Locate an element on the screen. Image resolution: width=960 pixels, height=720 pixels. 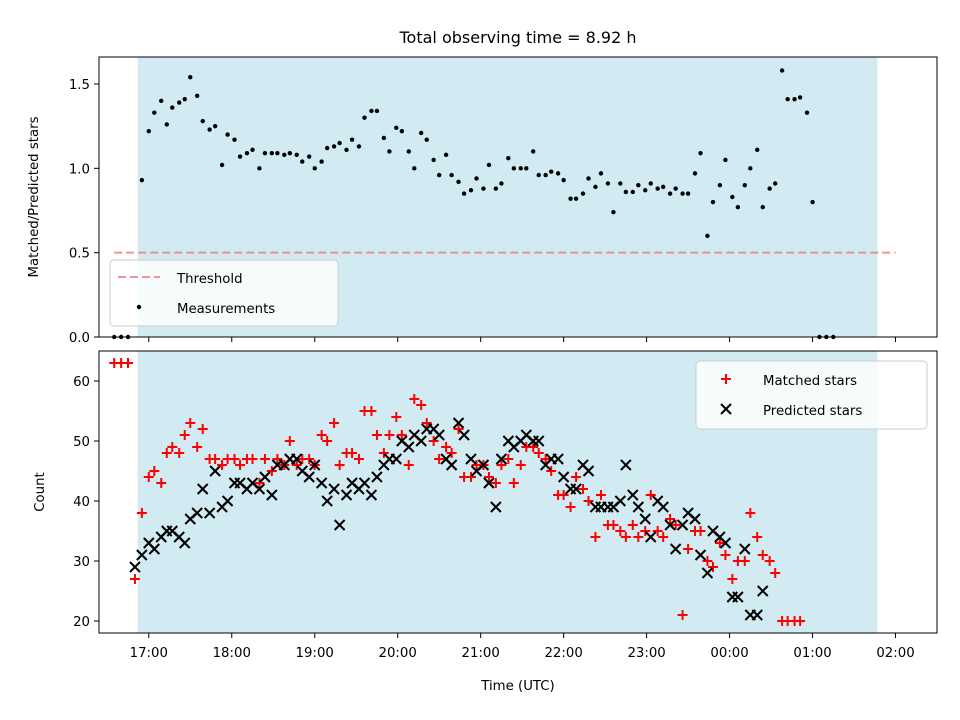
bottom-legend: Matched stars Predicted stars is located at coordinates (811, 395).